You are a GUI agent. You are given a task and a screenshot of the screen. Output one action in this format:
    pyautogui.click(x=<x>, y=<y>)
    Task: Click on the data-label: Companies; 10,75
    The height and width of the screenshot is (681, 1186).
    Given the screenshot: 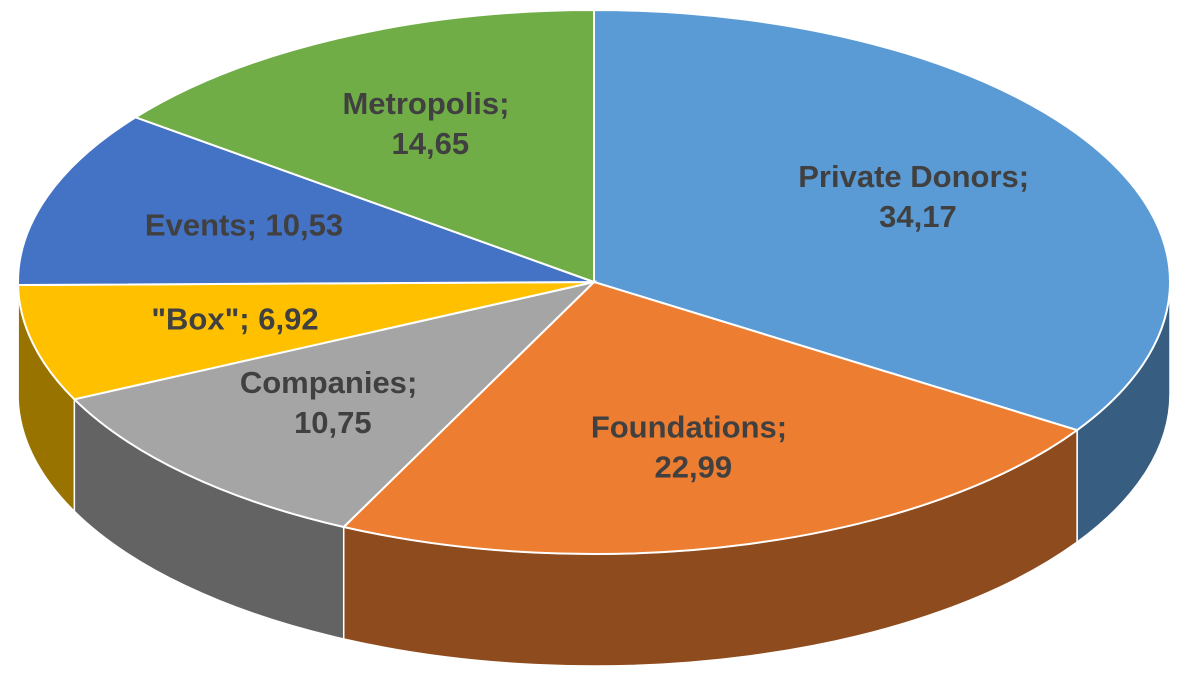 What is the action you would take?
    pyautogui.click(x=333, y=402)
    